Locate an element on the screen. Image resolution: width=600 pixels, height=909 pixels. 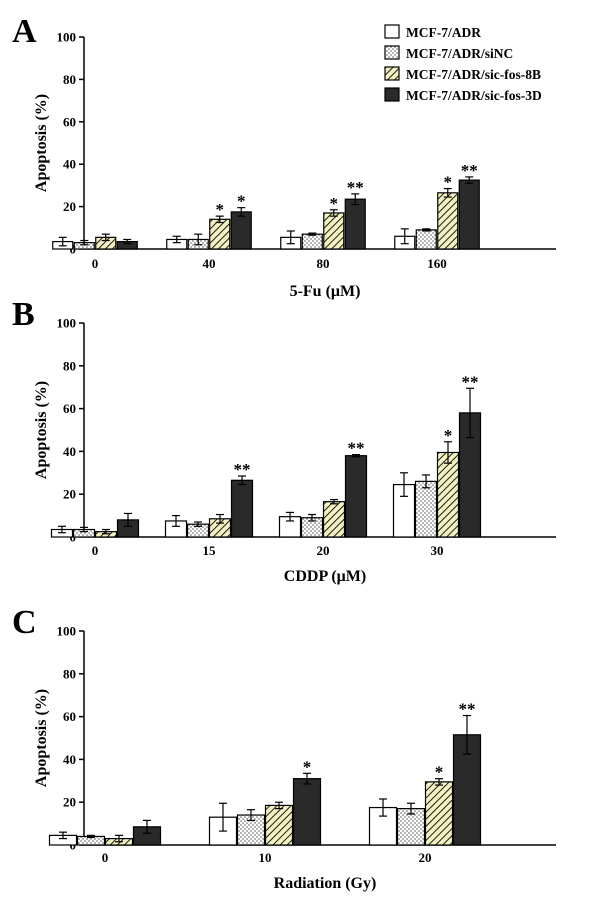
legend-label: MCF-7/ADR/siNC is located at coordinates (459, 53).